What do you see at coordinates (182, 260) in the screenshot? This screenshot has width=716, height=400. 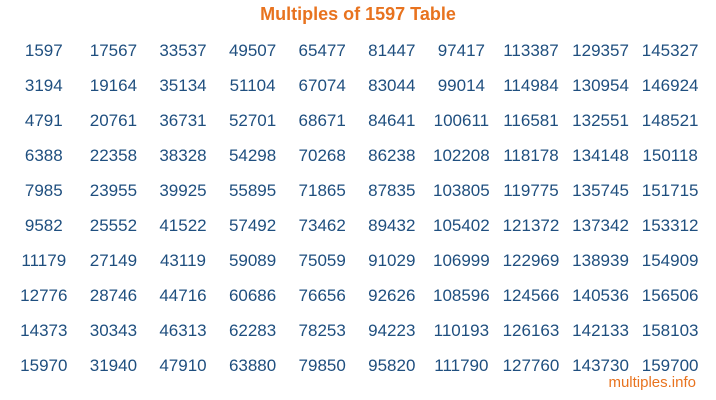 I see `table-cell: 43119` at bounding box center [182, 260].